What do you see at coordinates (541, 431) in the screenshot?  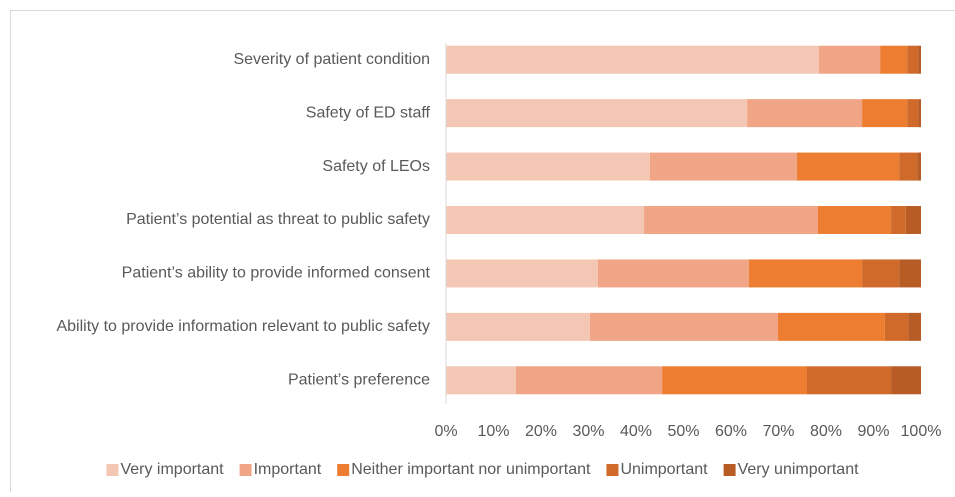 I see `x-tick-label: 20%` at bounding box center [541, 431].